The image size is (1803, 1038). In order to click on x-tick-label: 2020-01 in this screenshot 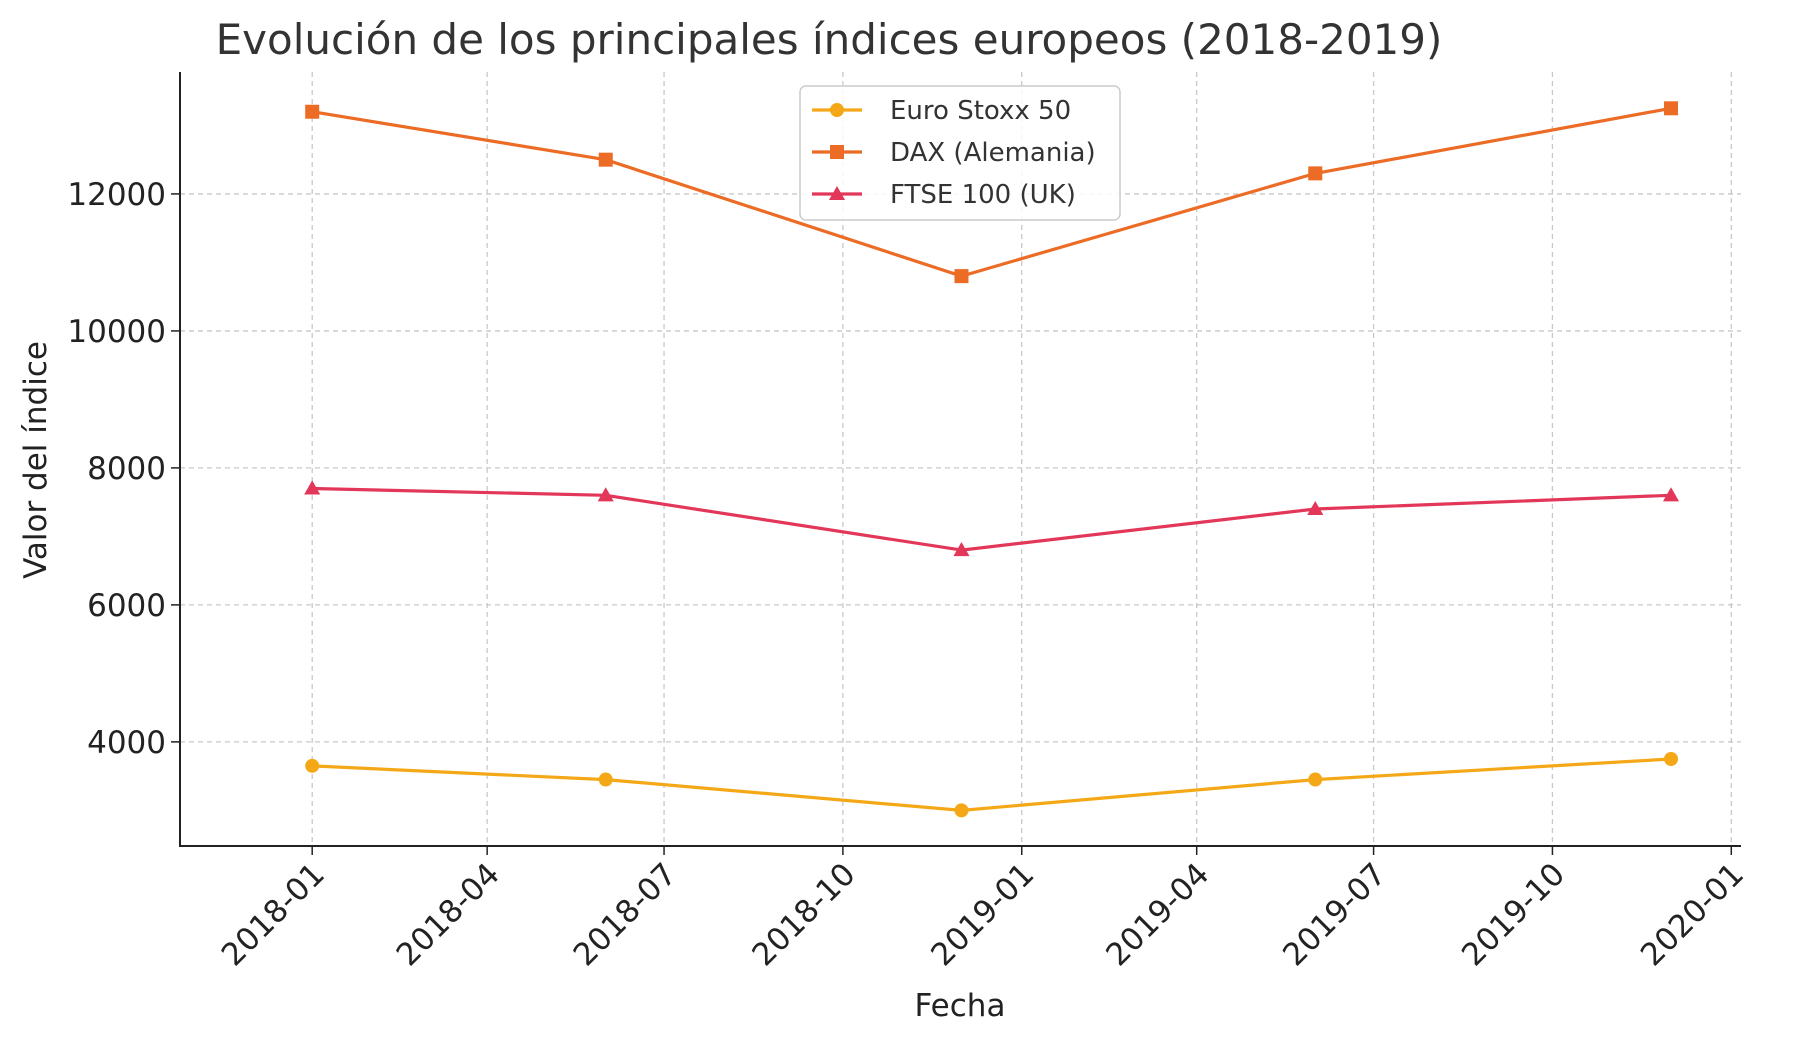, I will do `click(1692, 914)`.